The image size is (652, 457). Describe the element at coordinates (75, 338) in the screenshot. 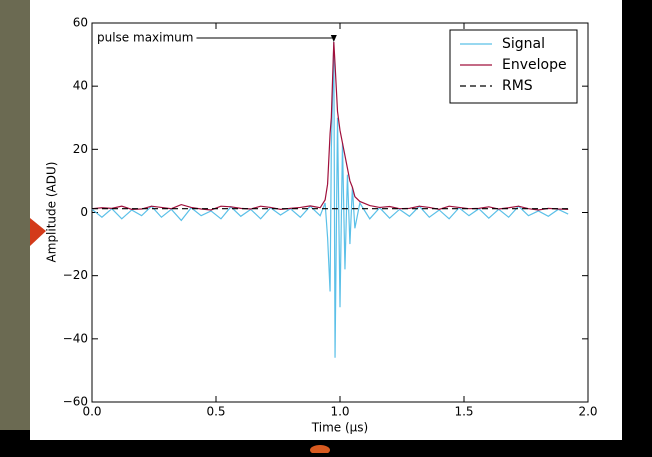

I see `y-tick-label: −40` at that location.